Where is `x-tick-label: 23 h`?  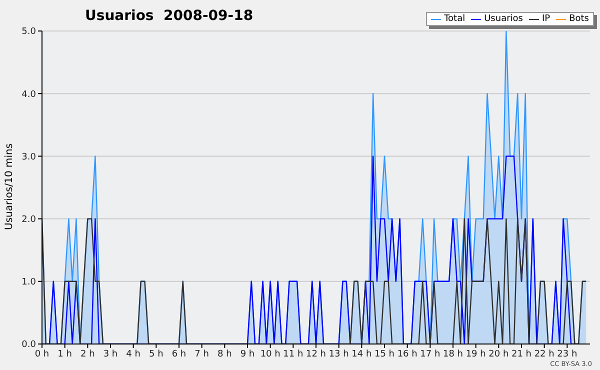 x-tick-label: 23 h is located at coordinates (567, 354).